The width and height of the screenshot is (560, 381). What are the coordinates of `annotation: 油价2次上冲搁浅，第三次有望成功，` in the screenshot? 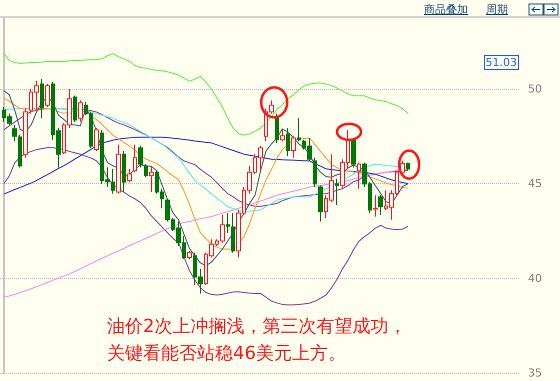 It's located at (256, 326).